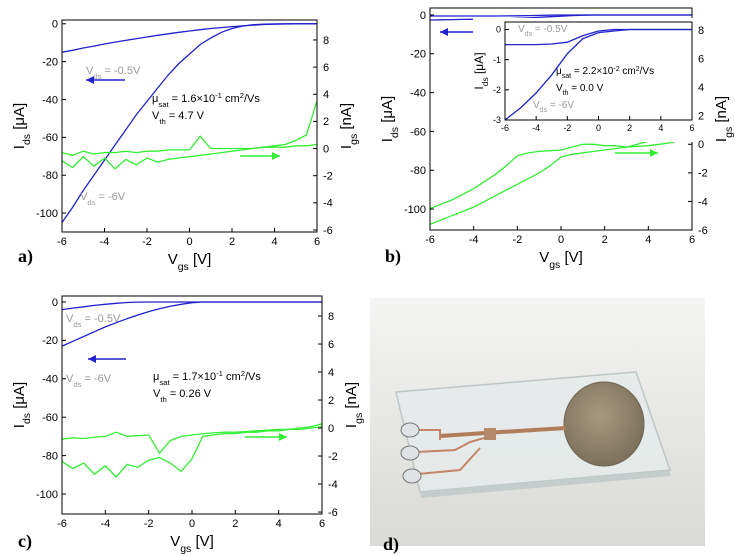 This screenshot has width=735, height=556. I want to click on y2-axis-title: Igs [nA], so click(349, 126).